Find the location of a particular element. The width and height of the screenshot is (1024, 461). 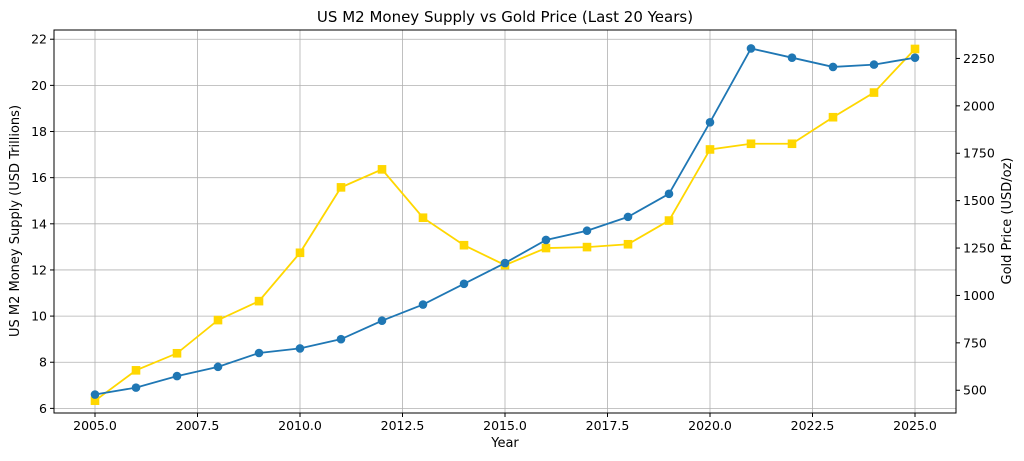

y-right-tick-label: 500 is located at coordinates (975, 390).